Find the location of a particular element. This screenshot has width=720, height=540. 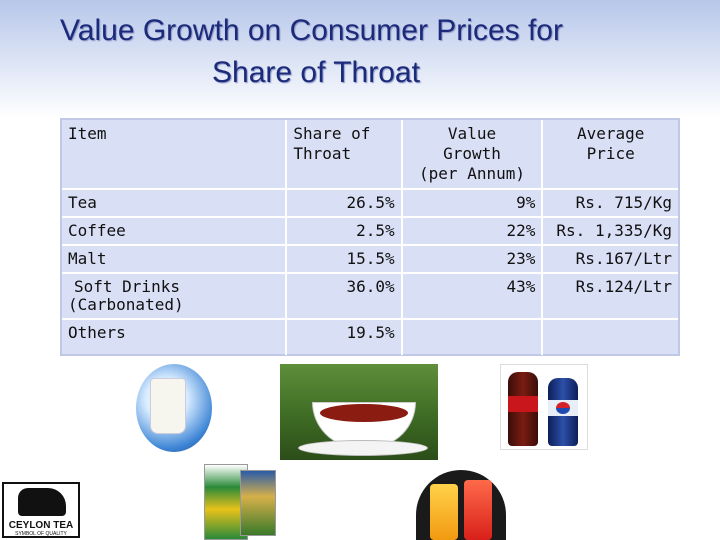

table-row: Tea 26.5% 9% Rs. 715/Kg is located at coordinates (370, 202).